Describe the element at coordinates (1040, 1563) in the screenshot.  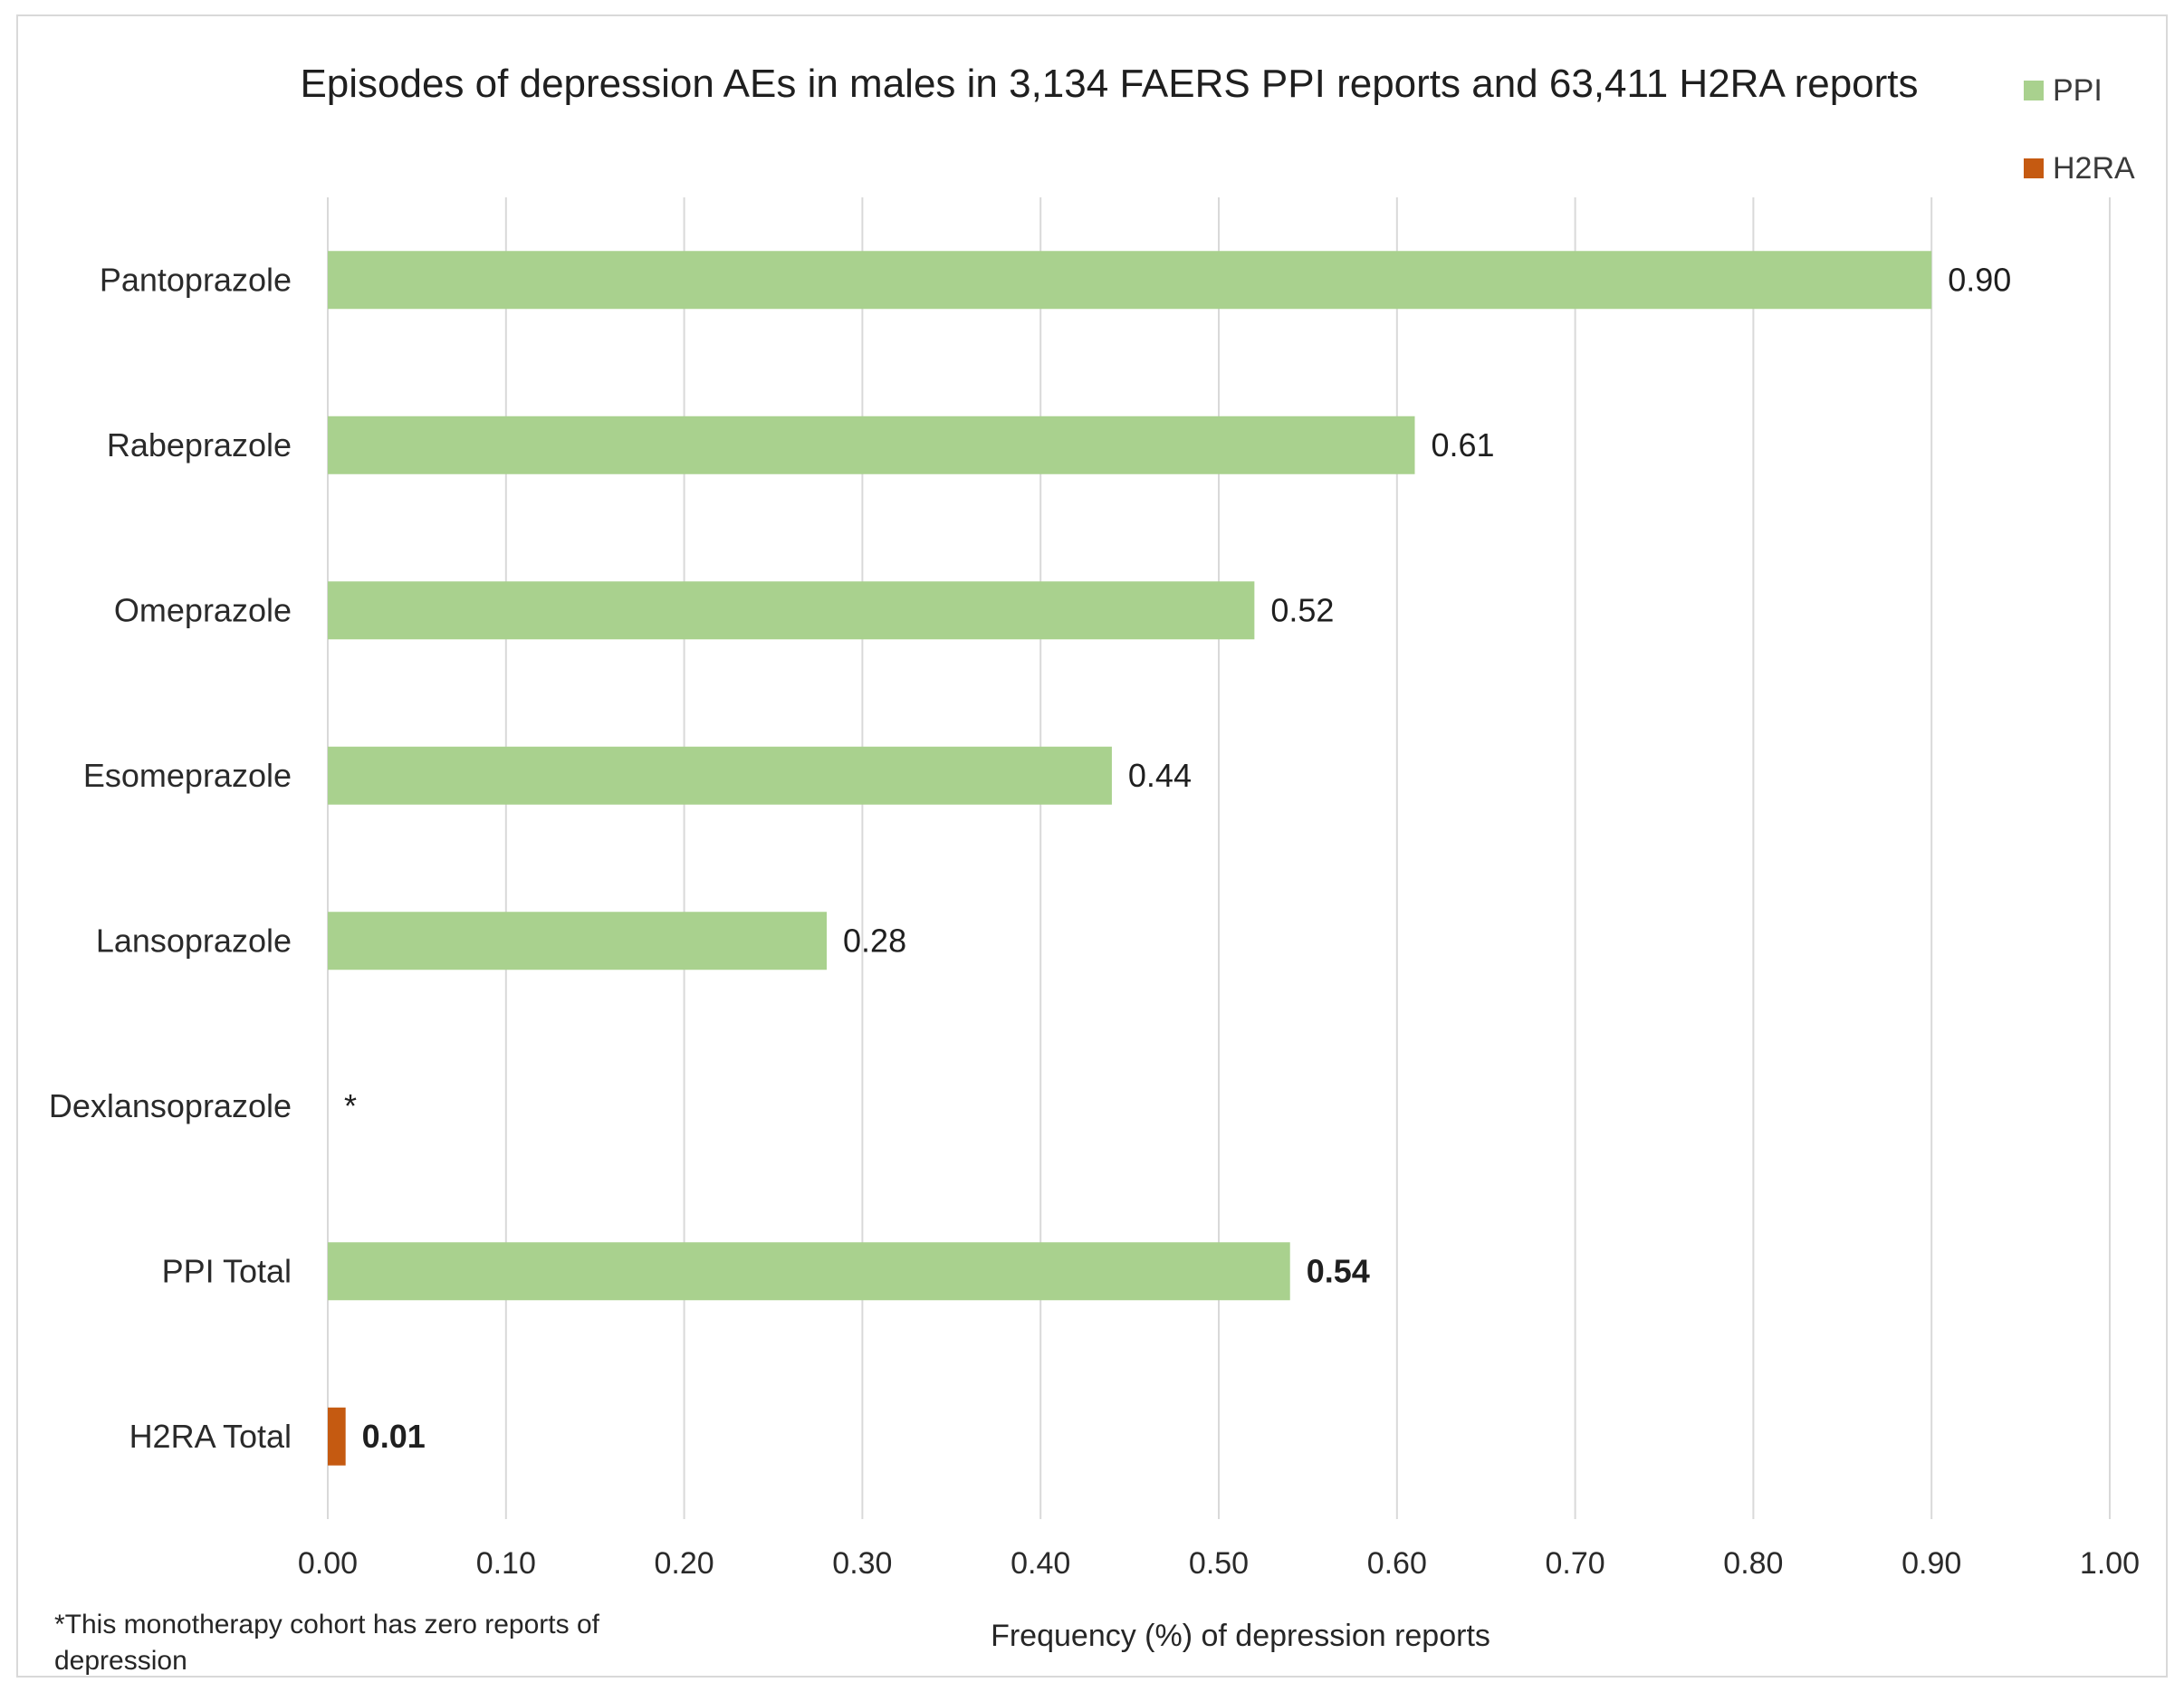
I see `x-tick-label-4: 0.40` at that location.